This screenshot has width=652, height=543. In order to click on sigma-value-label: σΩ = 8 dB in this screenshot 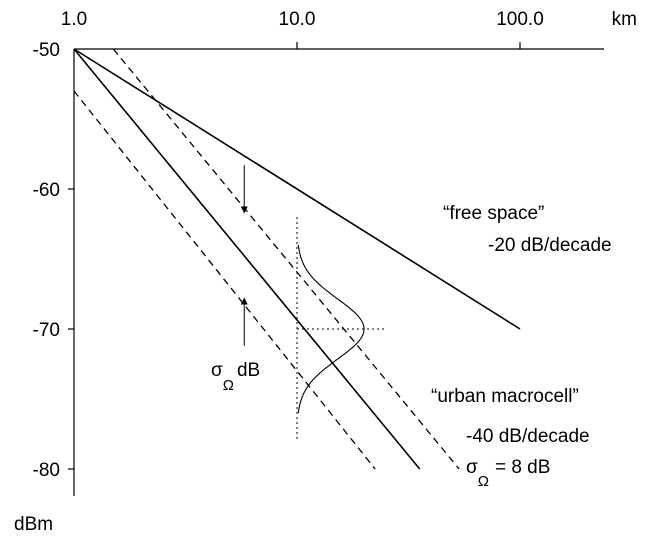, I will do `click(508, 473)`.